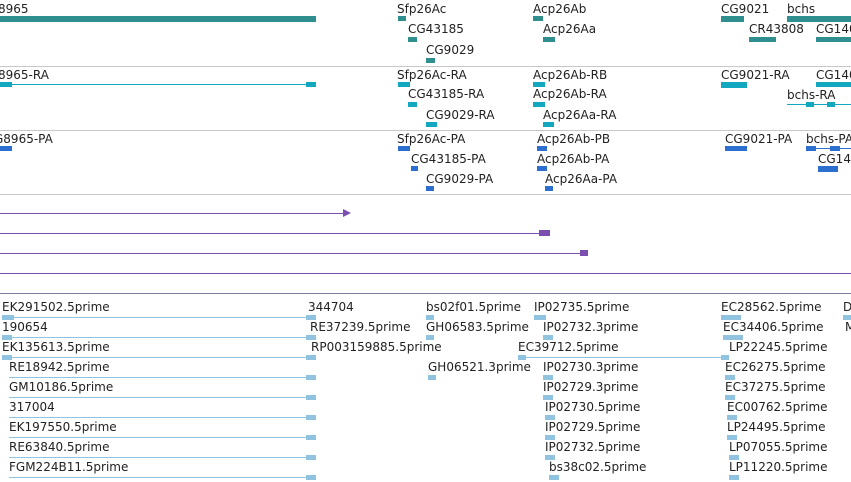 This screenshot has width=851, height=482. I want to click on est-label: RE18942.5prime, so click(59, 367).